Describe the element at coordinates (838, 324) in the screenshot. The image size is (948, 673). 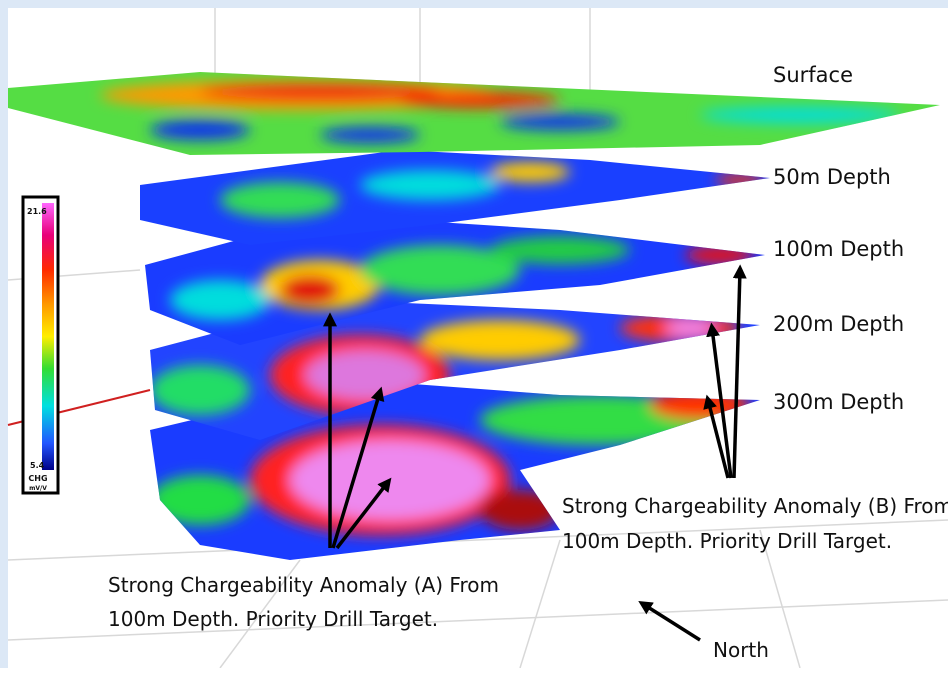
I see `layer-label: 200m Depth` at that location.